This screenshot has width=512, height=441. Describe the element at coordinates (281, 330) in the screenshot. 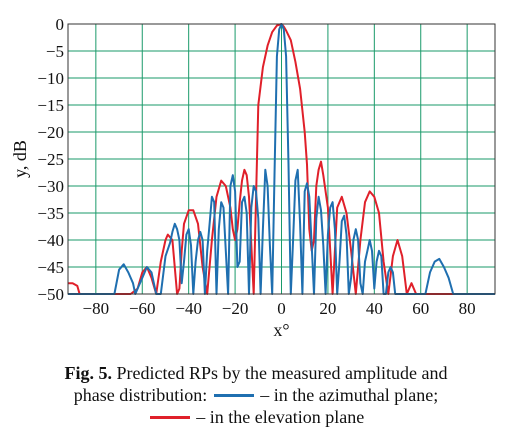

I see `x-axis-title: x°` at that location.